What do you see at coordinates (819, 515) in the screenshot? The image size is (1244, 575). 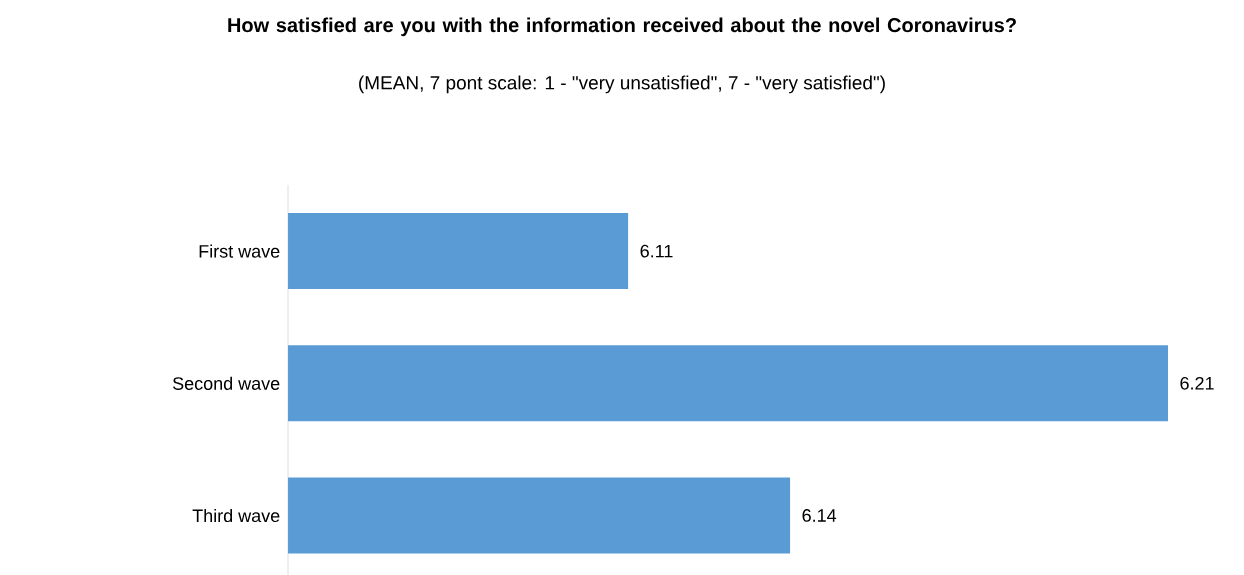 I see `data-label: 6.14` at bounding box center [819, 515].